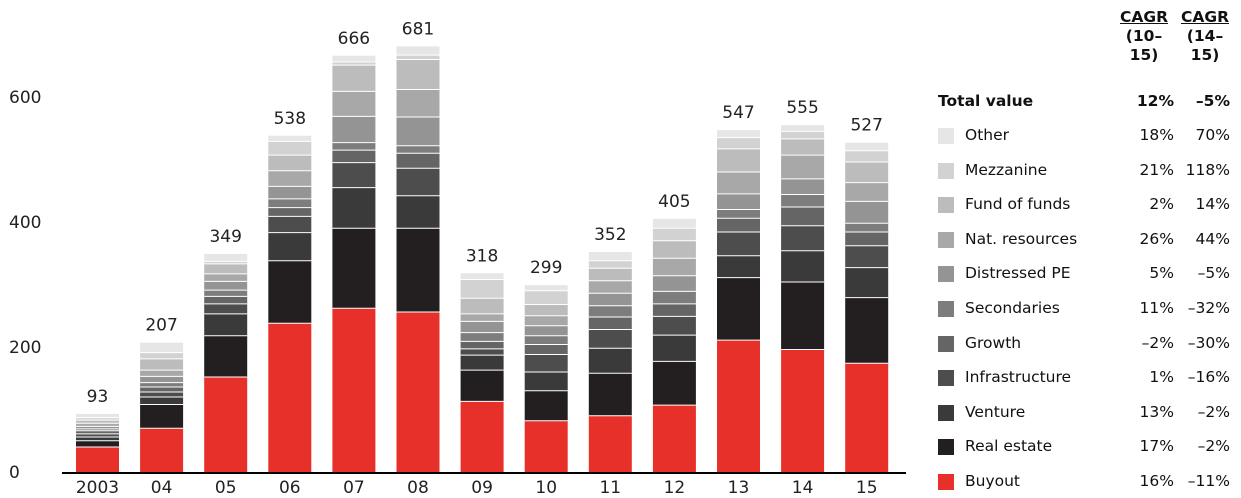 This screenshot has height=498, width=1241. What do you see at coordinates (987, 135) in the screenshot?
I see `legend-label: Other` at bounding box center [987, 135].